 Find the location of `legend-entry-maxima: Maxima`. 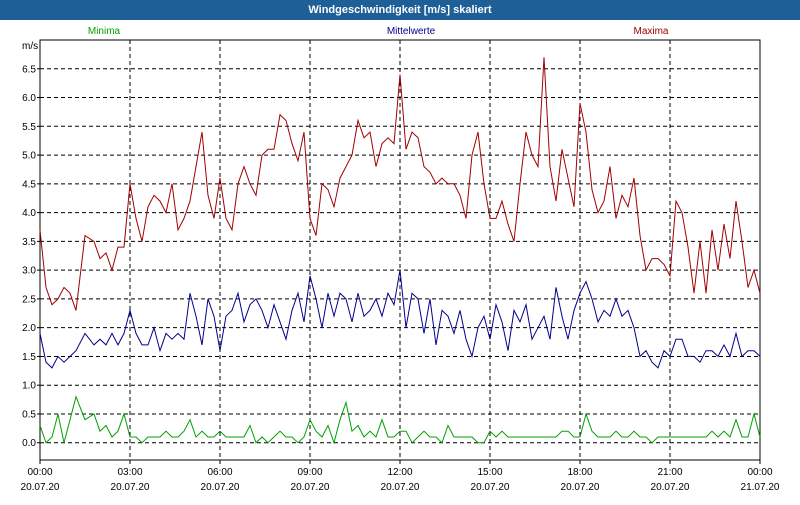

legend-entry-maxima: Maxima is located at coordinates (650, 31).